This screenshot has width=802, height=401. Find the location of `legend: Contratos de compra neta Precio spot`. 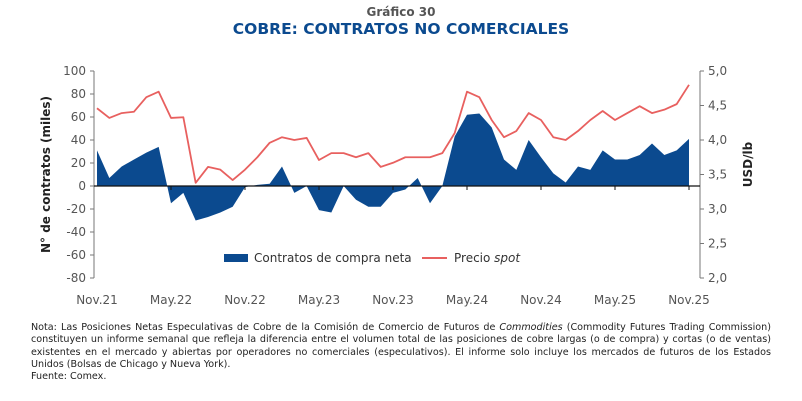

legend: Contratos de compra neta Precio spot is located at coordinates (372, 258).